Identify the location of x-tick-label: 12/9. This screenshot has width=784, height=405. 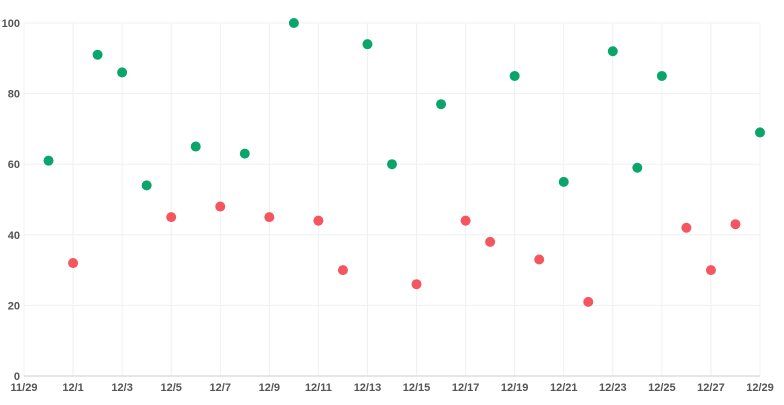
(269, 388).